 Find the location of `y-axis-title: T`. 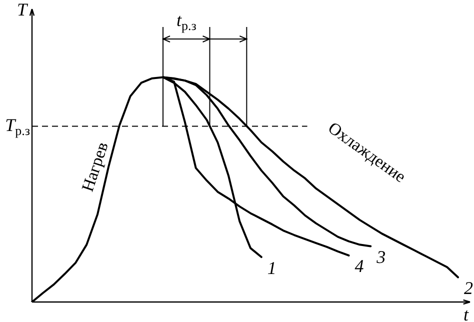

y-axis-title: T is located at coordinates (22, 10).